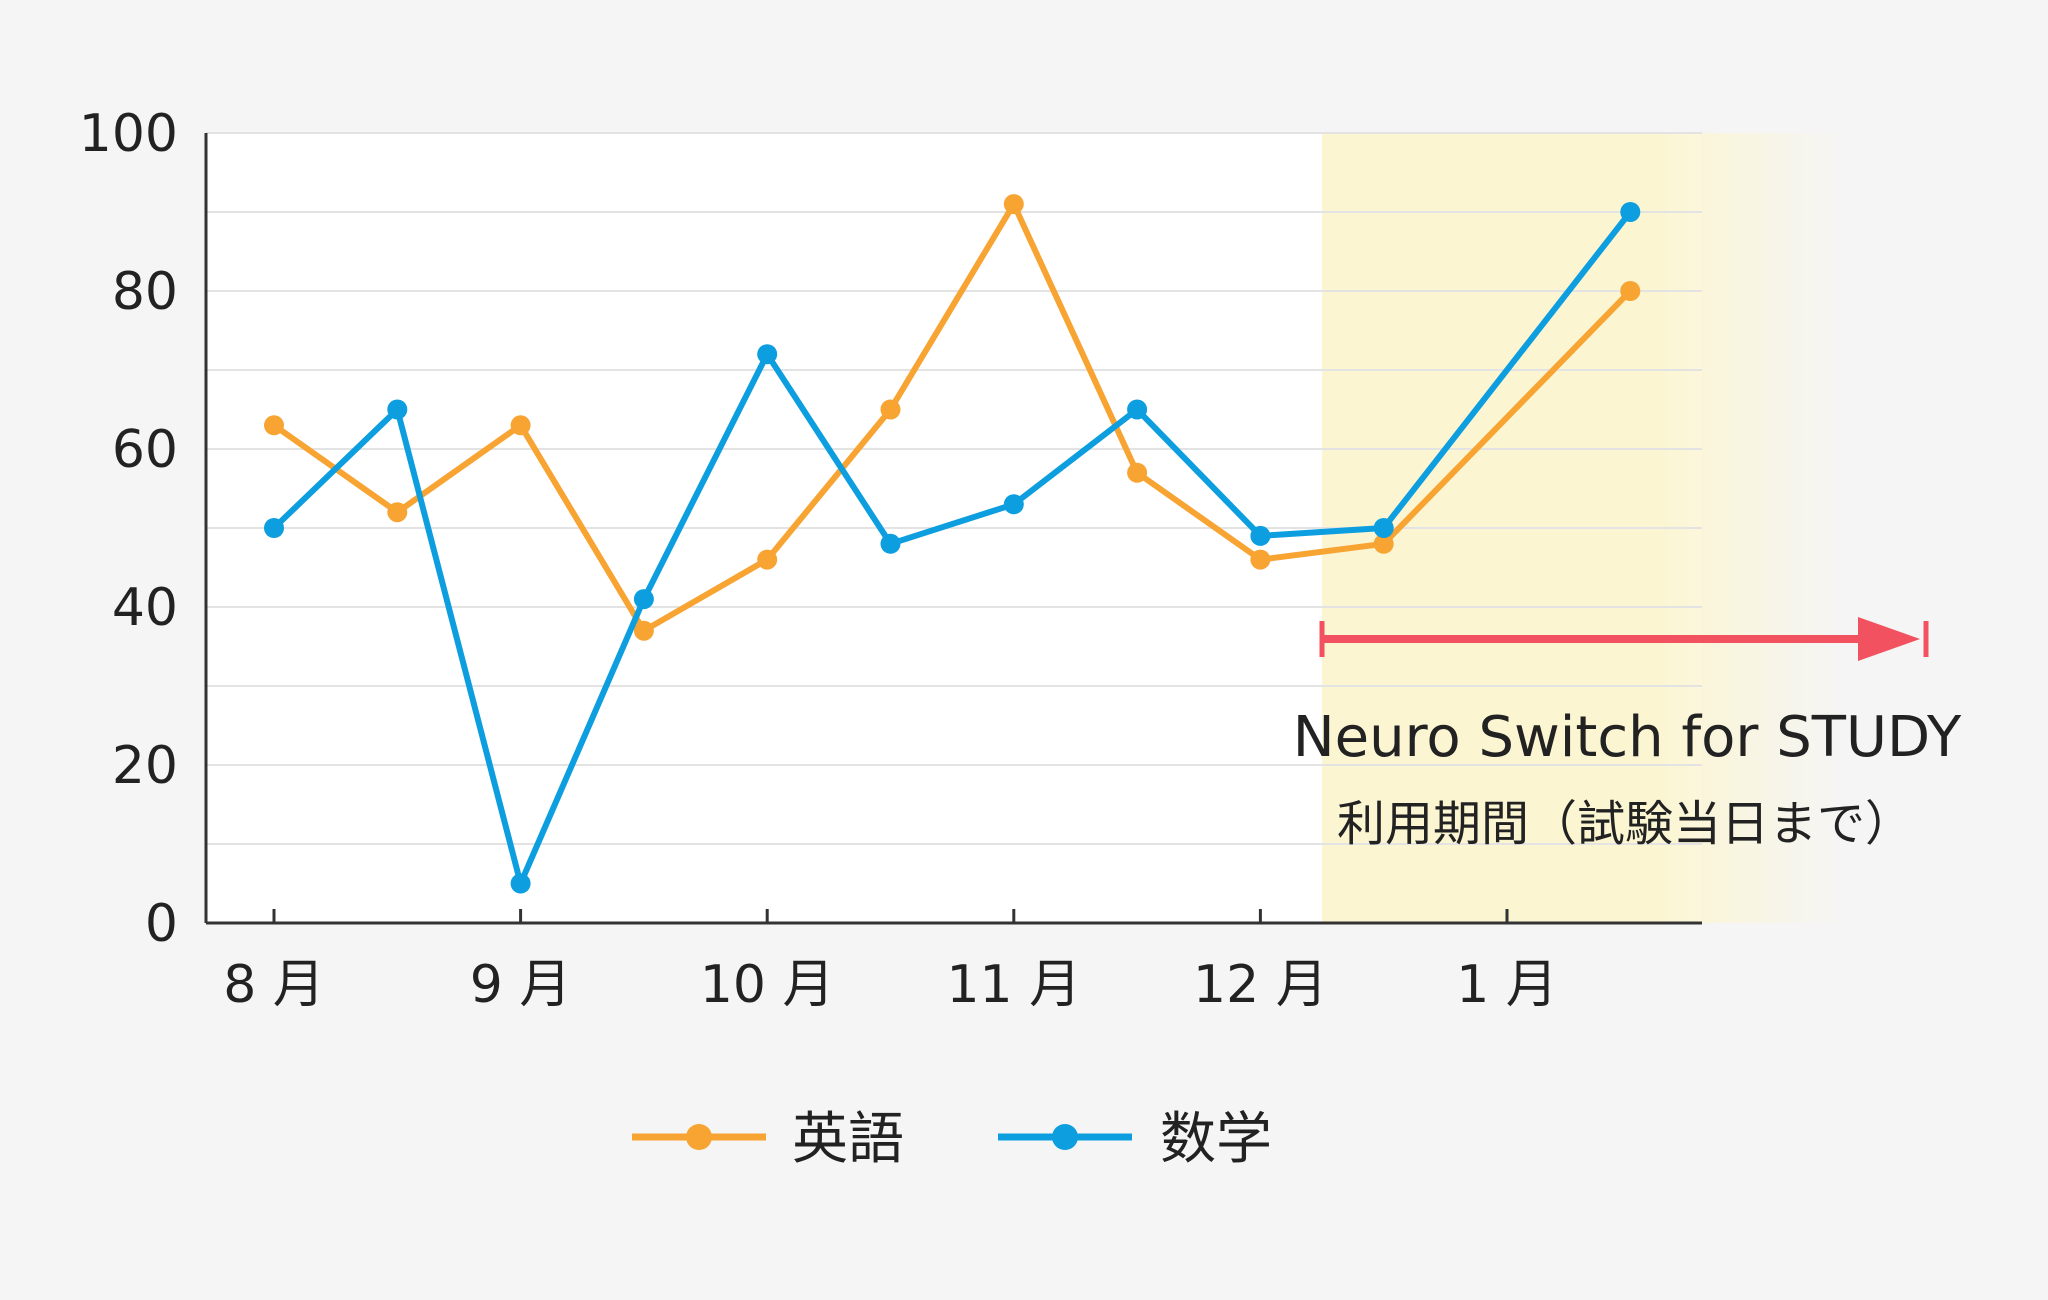  I want to click on y-tick-label: 100, so click(128, 134).